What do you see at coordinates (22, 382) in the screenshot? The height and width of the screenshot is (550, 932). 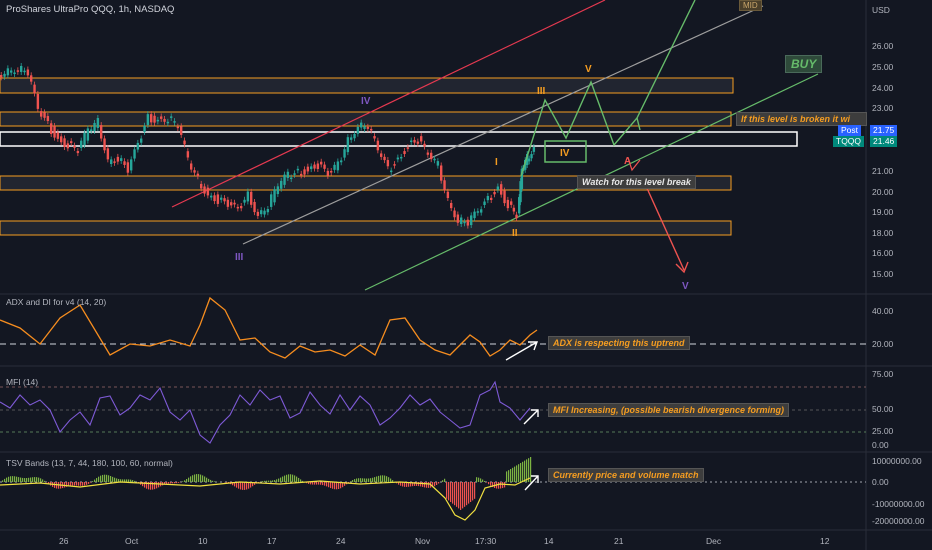 I see `mfi-indicator-label: MFI (14)` at bounding box center [22, 382].